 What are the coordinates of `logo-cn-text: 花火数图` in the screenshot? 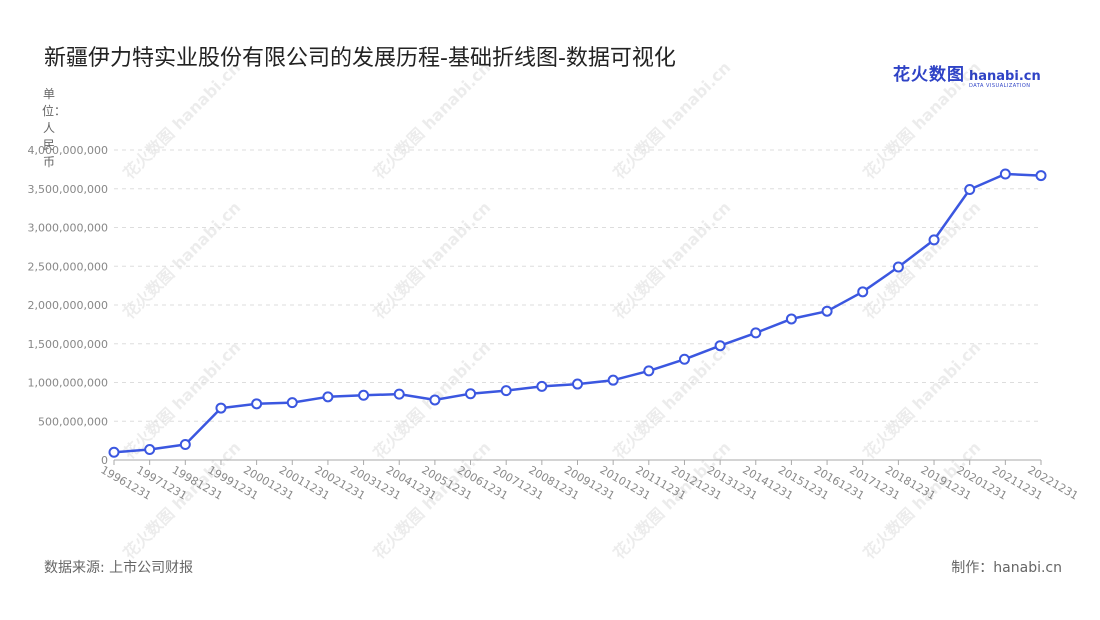 It's located at (929, 75).